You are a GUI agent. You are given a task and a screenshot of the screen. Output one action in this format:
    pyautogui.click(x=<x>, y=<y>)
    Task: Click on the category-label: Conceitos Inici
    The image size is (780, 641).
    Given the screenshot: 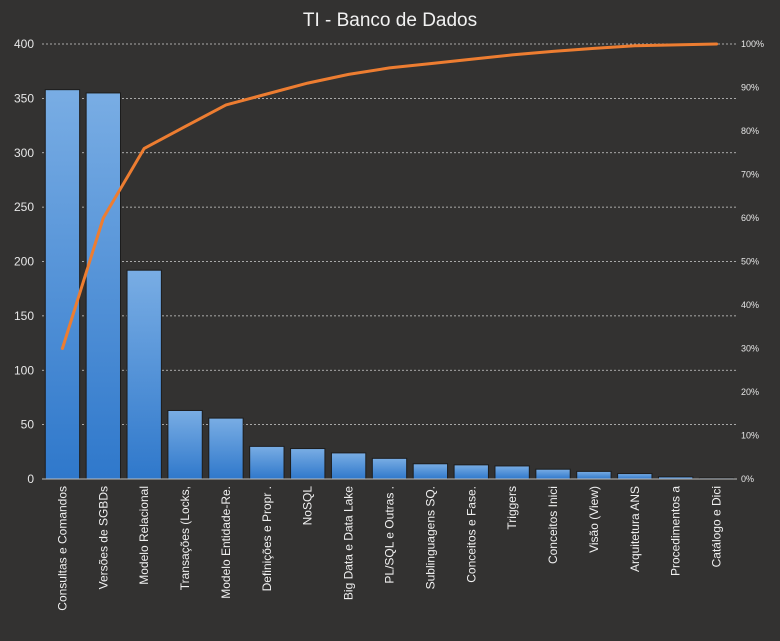 What is the action you would take?
    pyautogui.click(x=553, y=525)
    